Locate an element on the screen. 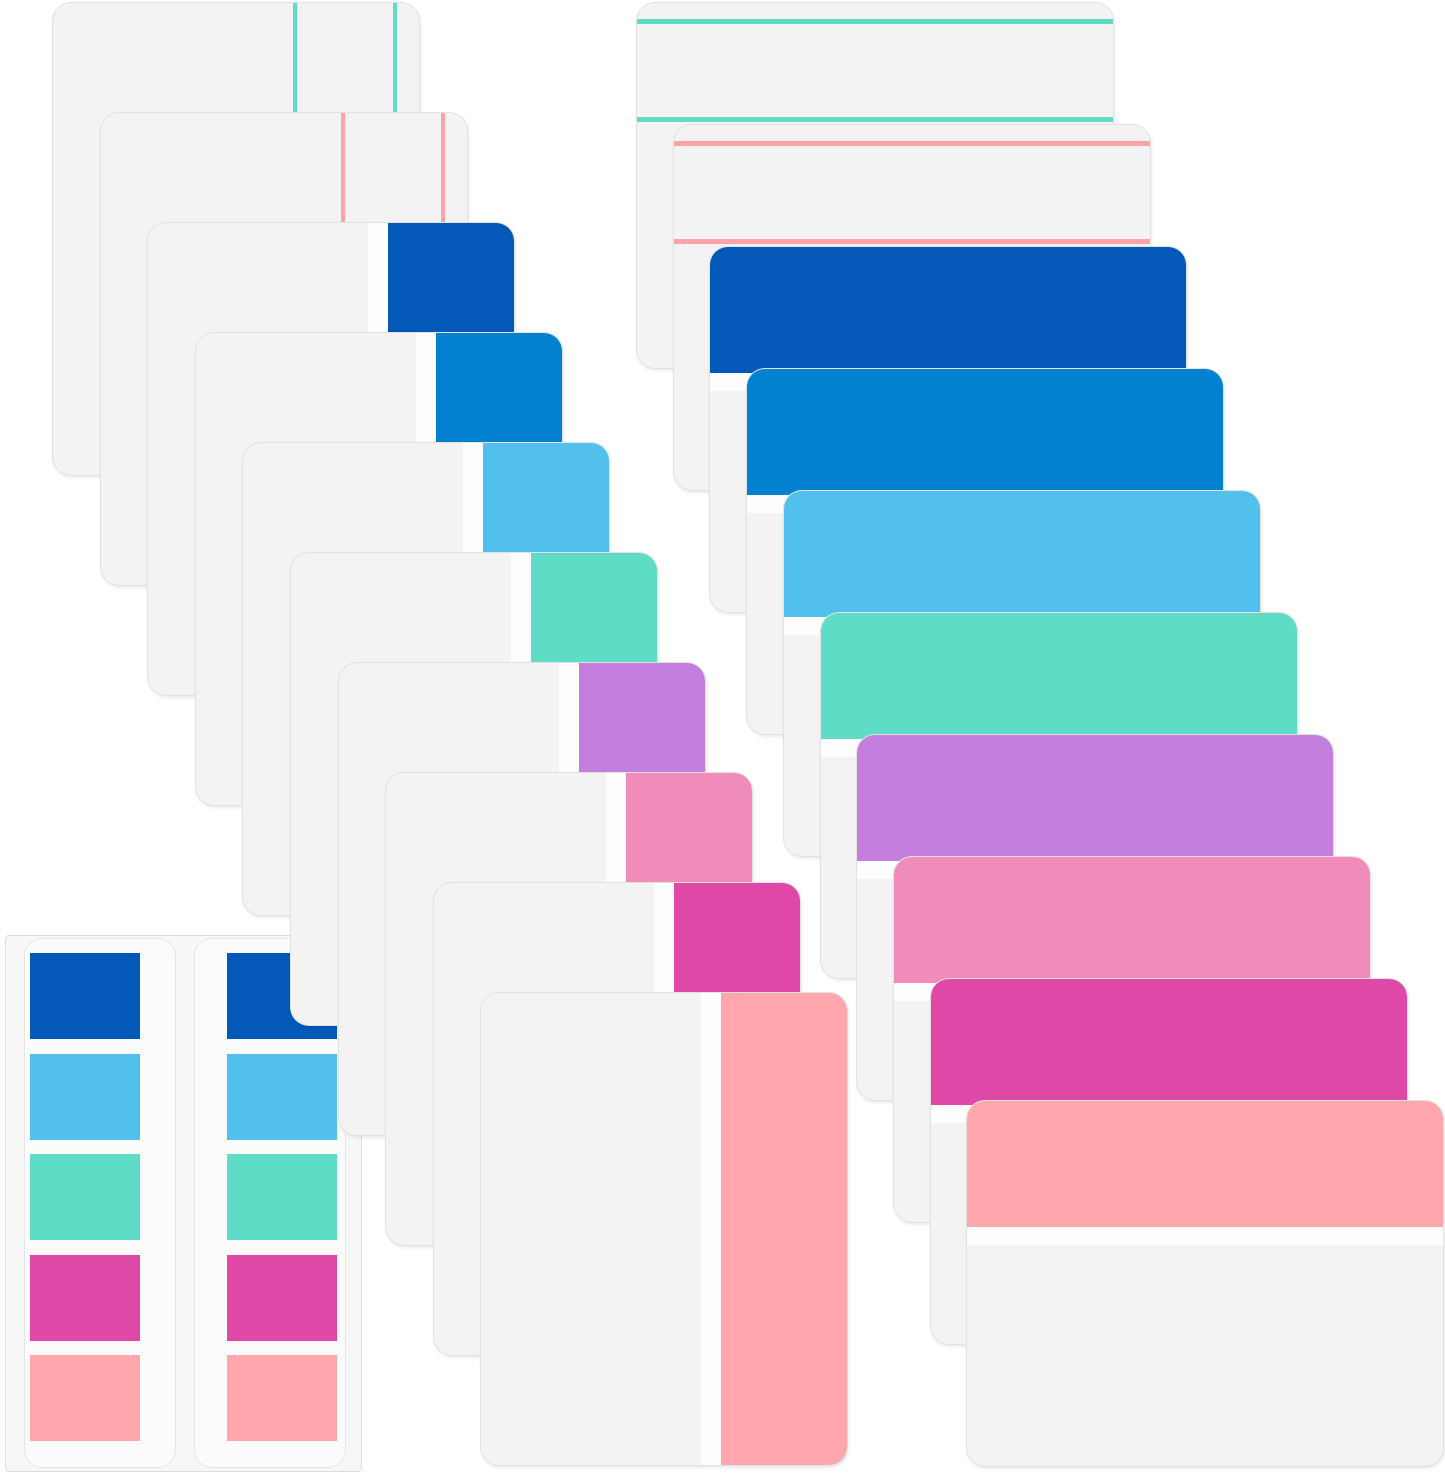  horizontal-tab is located at coordinates (1205, 1283).